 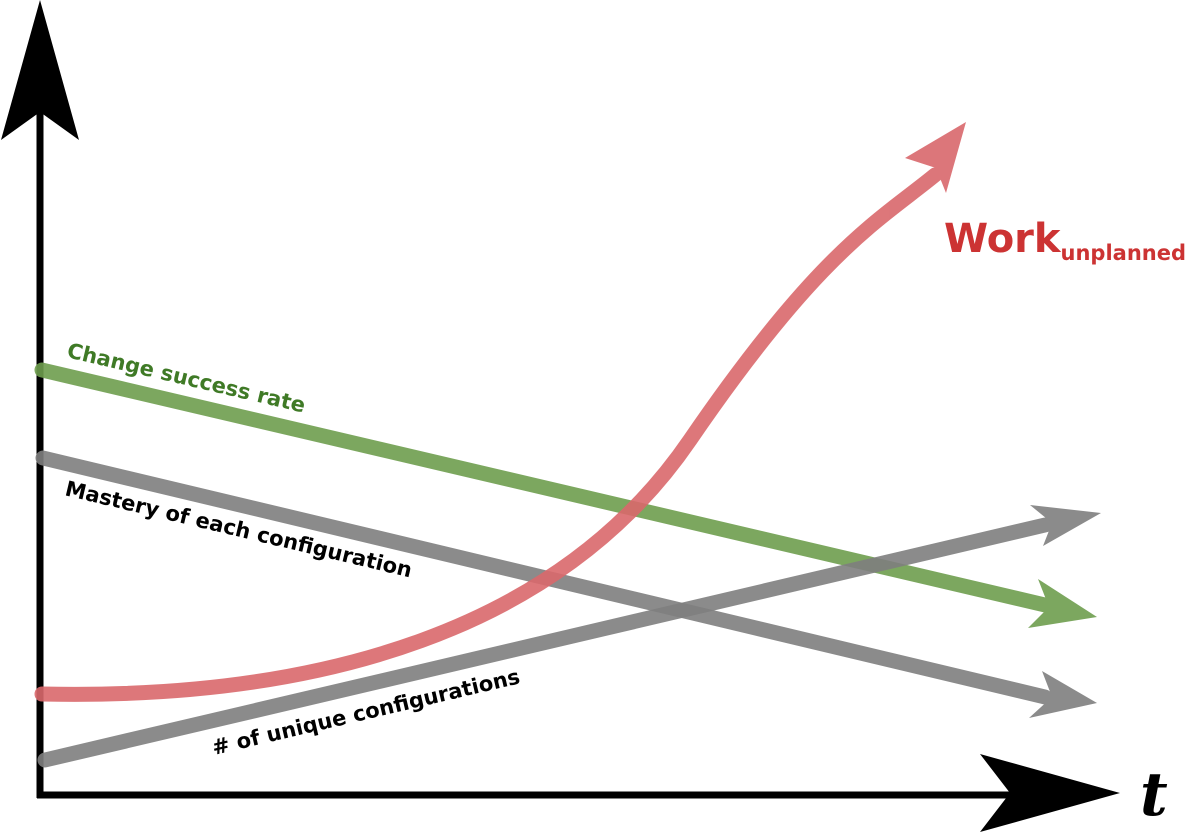 What do you see at coordinates (1003, 239) in the screenshot?
I see `work-label-main: Work` at bounding box center [1003, 239].